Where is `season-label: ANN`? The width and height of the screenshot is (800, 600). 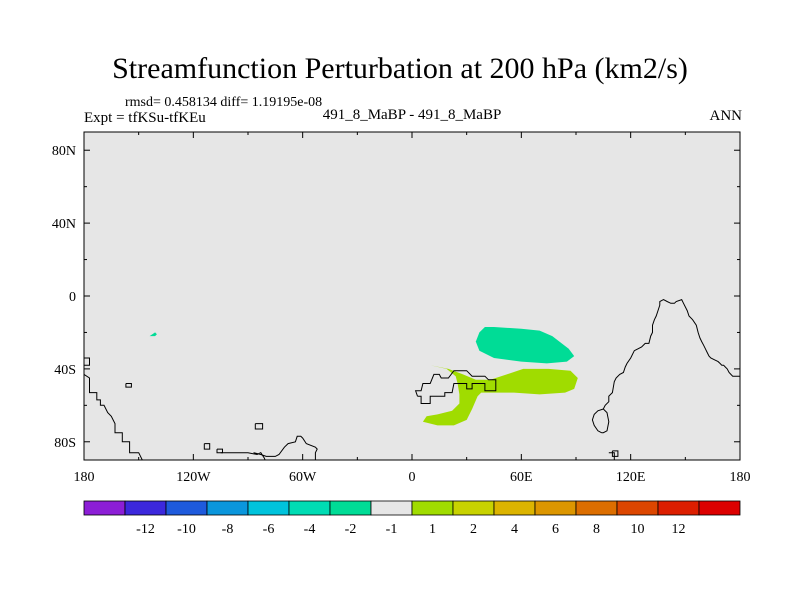 season-label: ANN is located at coordinates (726, 116).